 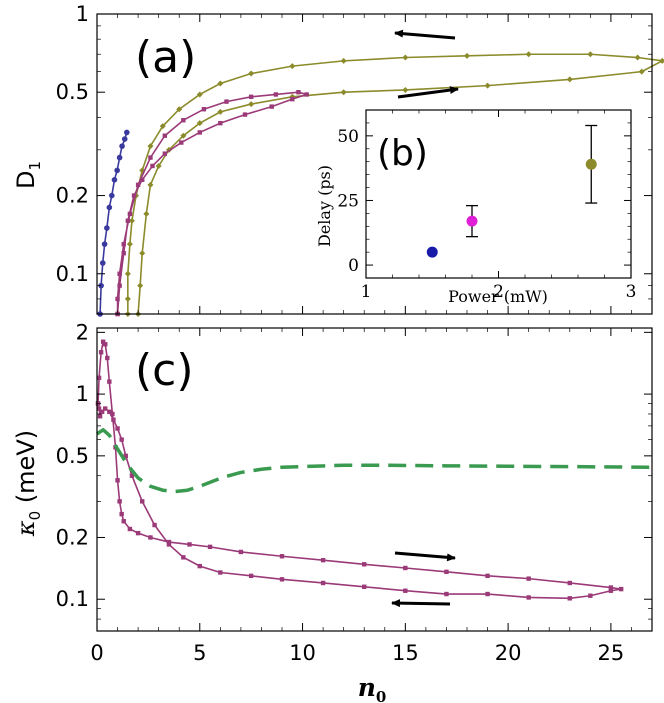 I want to click on panel-c-ytick-label: 1, so click(x=82, y=394).